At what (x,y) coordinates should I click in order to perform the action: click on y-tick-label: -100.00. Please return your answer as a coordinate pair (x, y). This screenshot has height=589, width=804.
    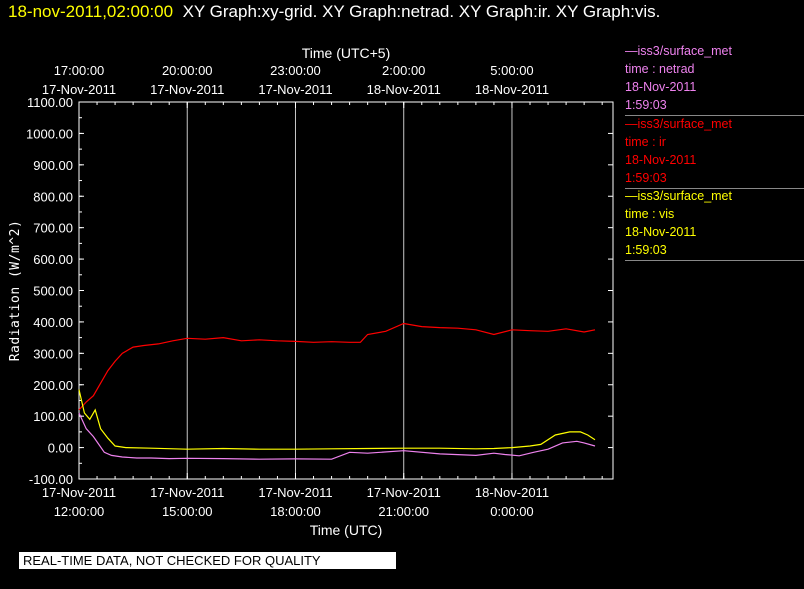
    Looking at the image, I should click on (51, 479).